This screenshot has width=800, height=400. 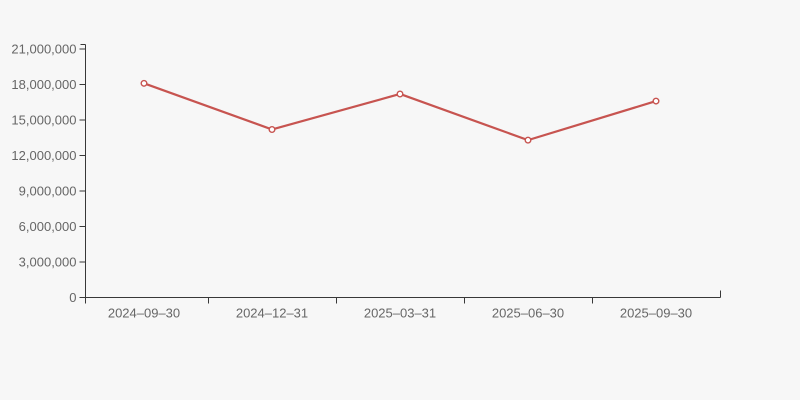 I want to click on y-axis-label: 3,000,000, so click(x=48, y=262).